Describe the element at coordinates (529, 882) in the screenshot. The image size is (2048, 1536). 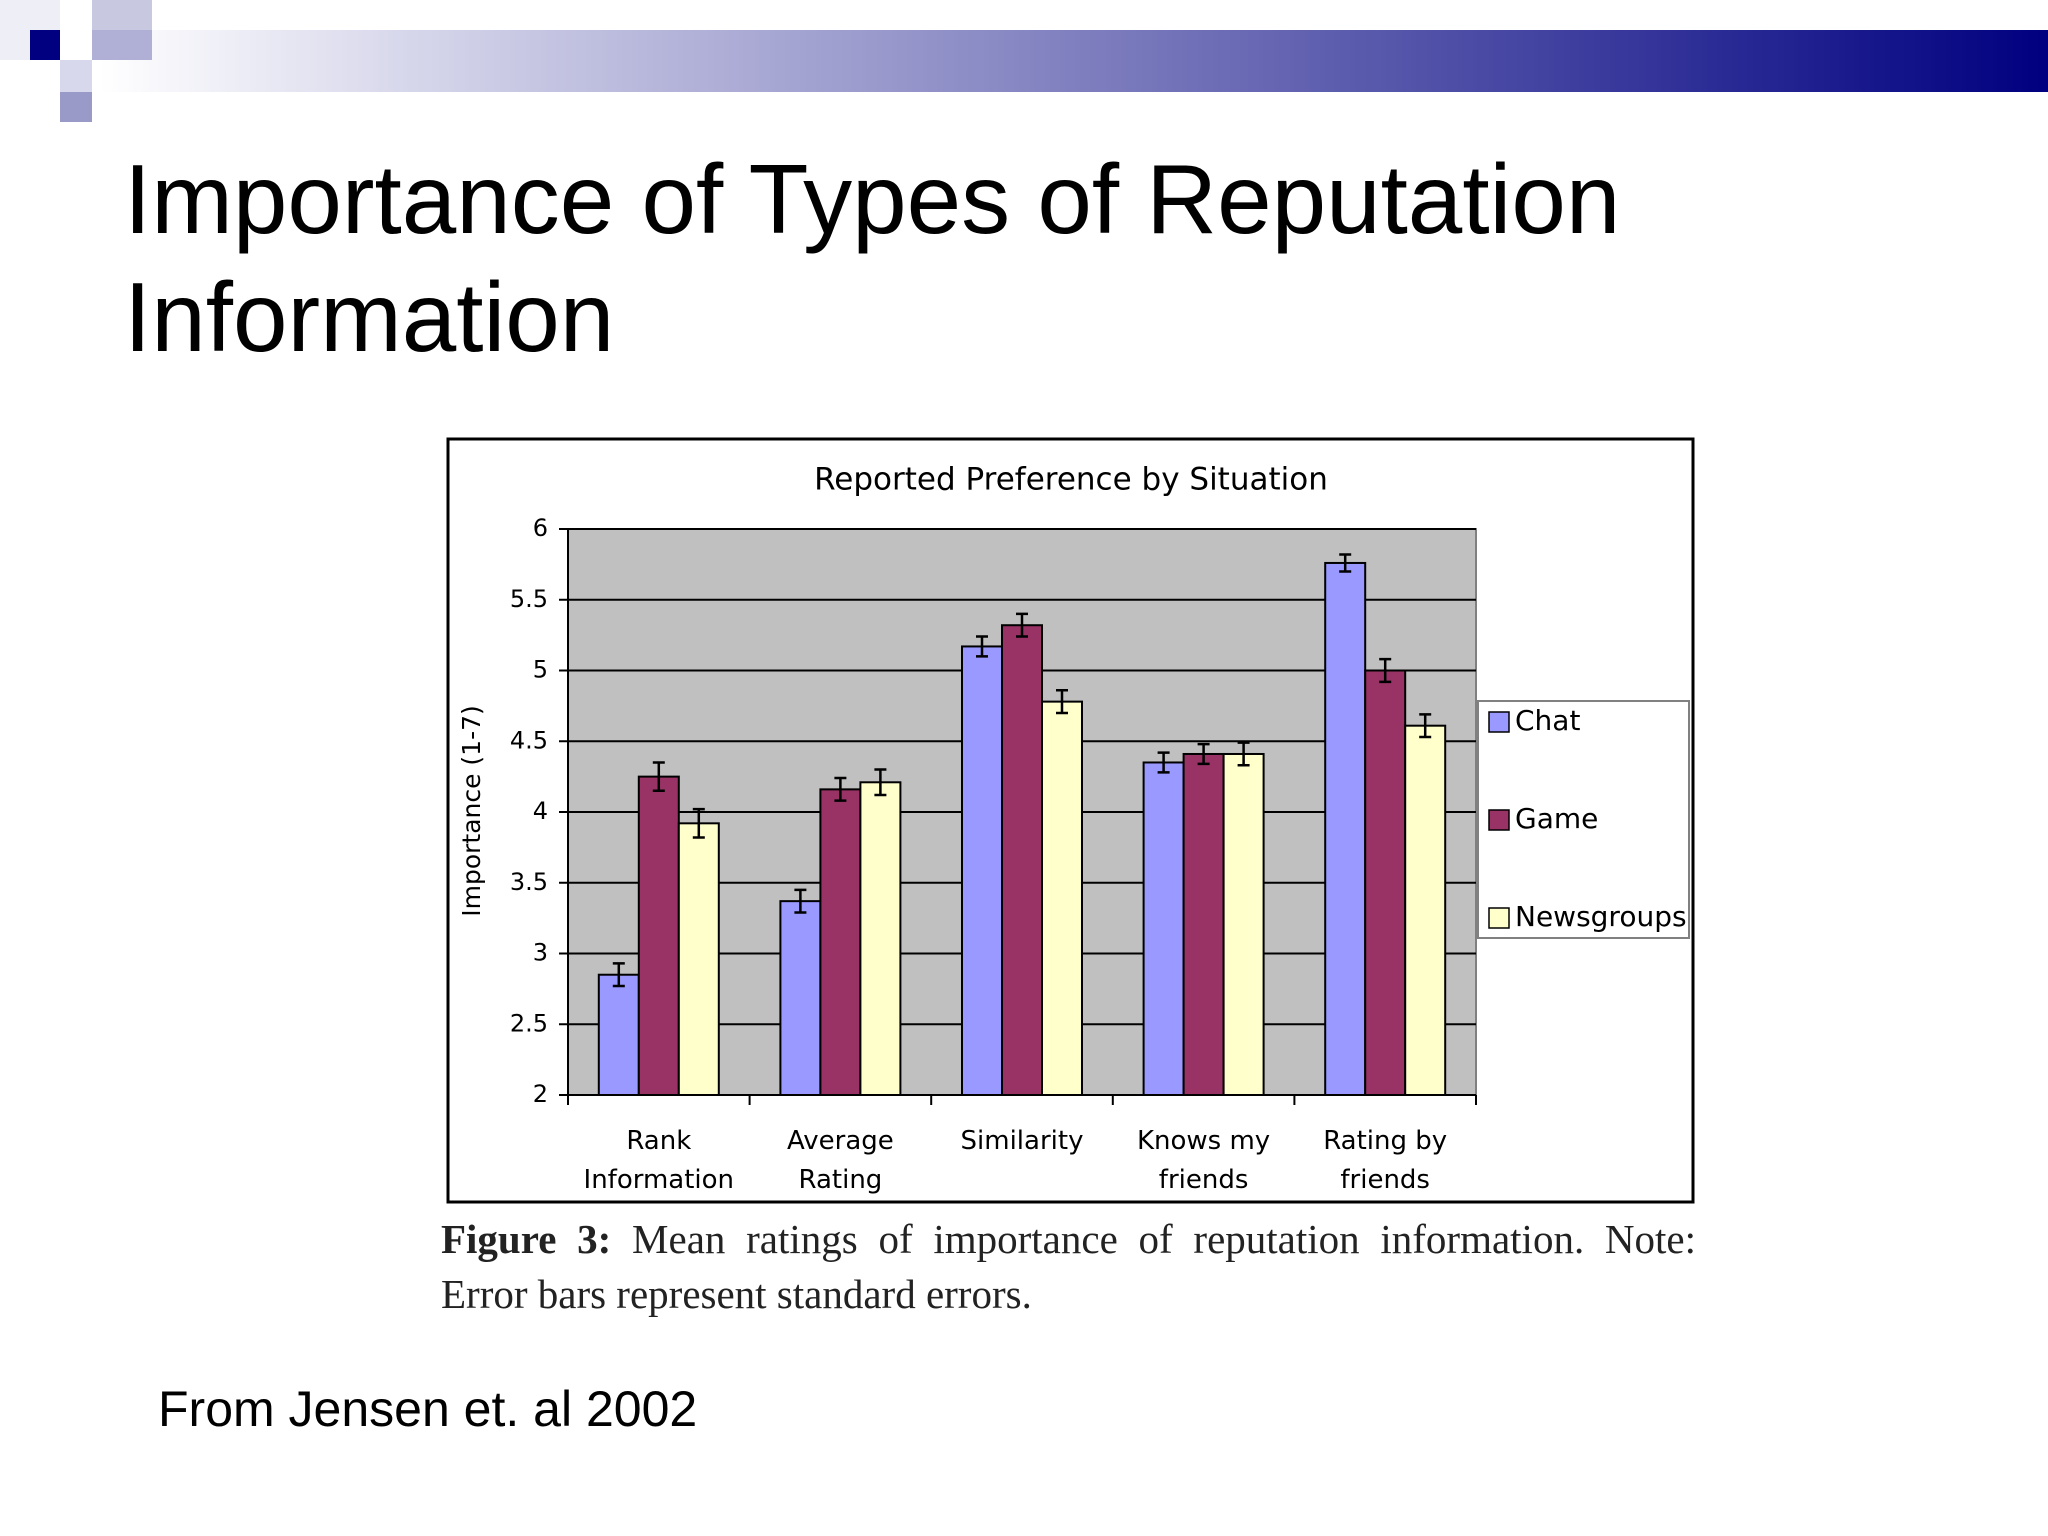
I see `y-tick-label: 3.5` at that location.